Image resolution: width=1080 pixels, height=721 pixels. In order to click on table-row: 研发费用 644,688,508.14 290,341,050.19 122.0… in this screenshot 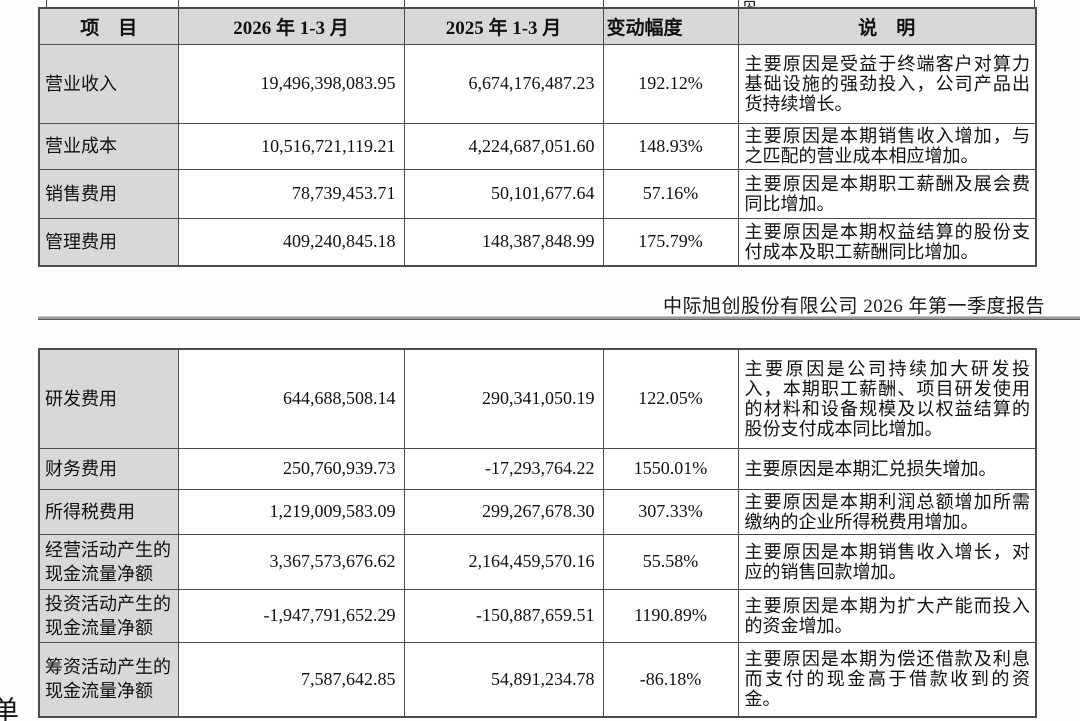, I will do `click(537, 398)`.